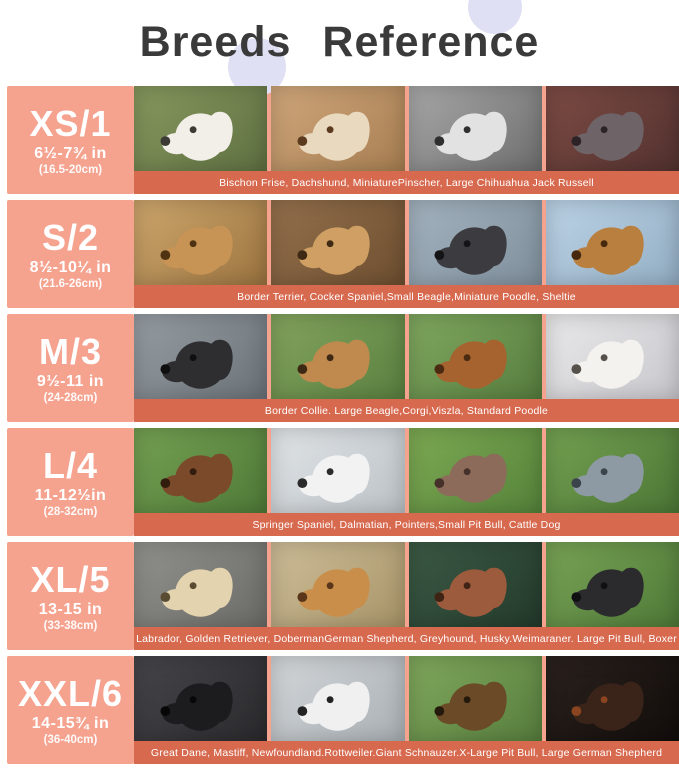 The height and width of the screenshot is (777, 679). I want to click on size-label-block: XS/1 6½-7¾ in (16.5-20cm), so click(70, 140).